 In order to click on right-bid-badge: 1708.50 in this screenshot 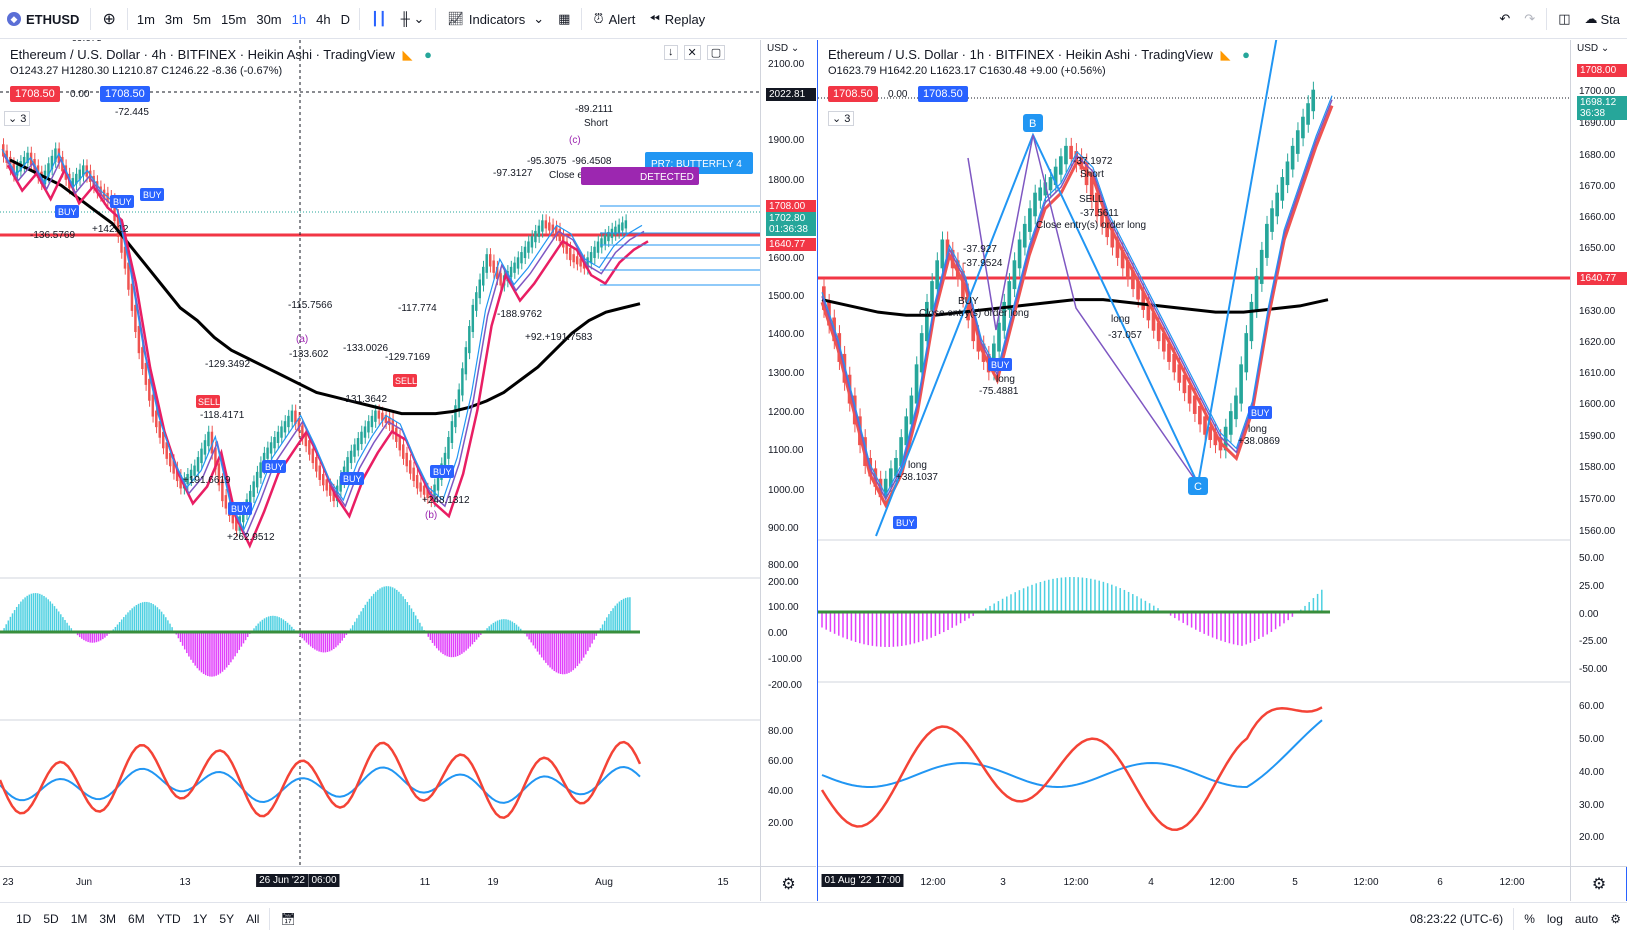, I will do `click(853, 94)`.